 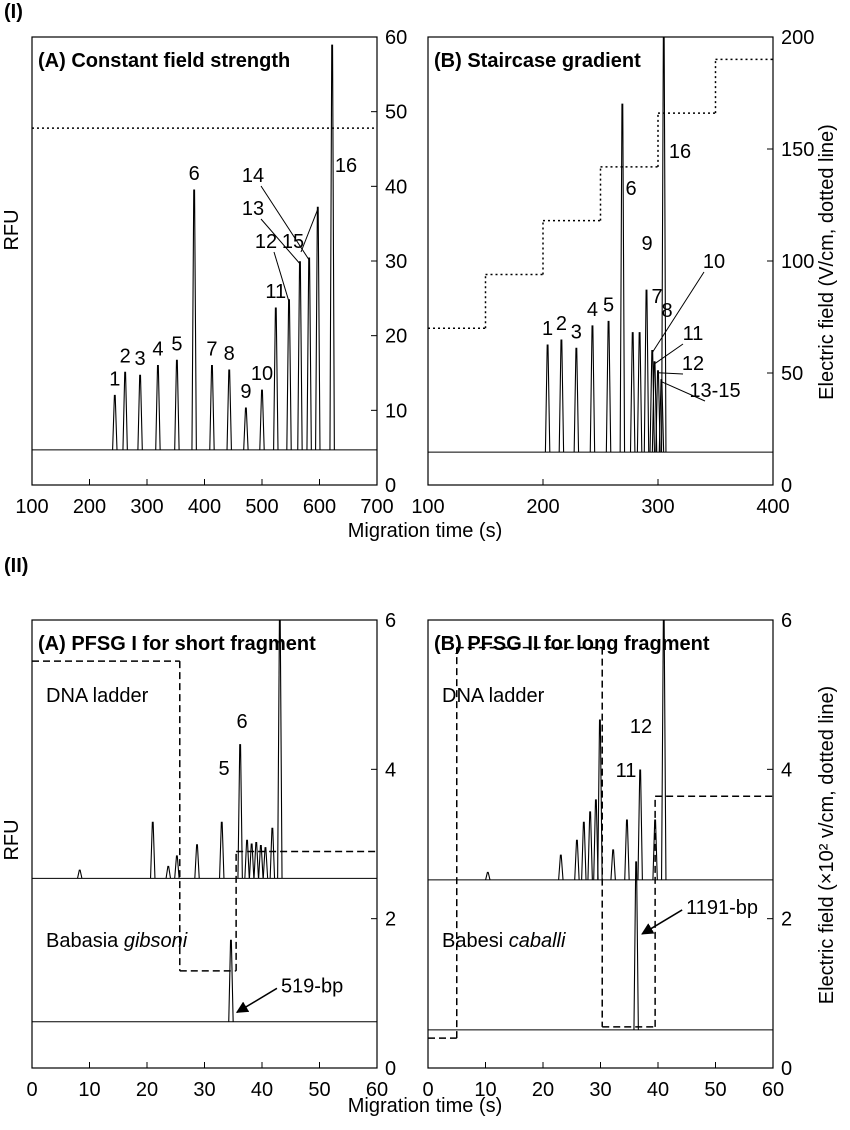 What do you see at coordinates (680, 152) in the screenshot?
I see `peak-label: 16` at bounding box center [680, 152].